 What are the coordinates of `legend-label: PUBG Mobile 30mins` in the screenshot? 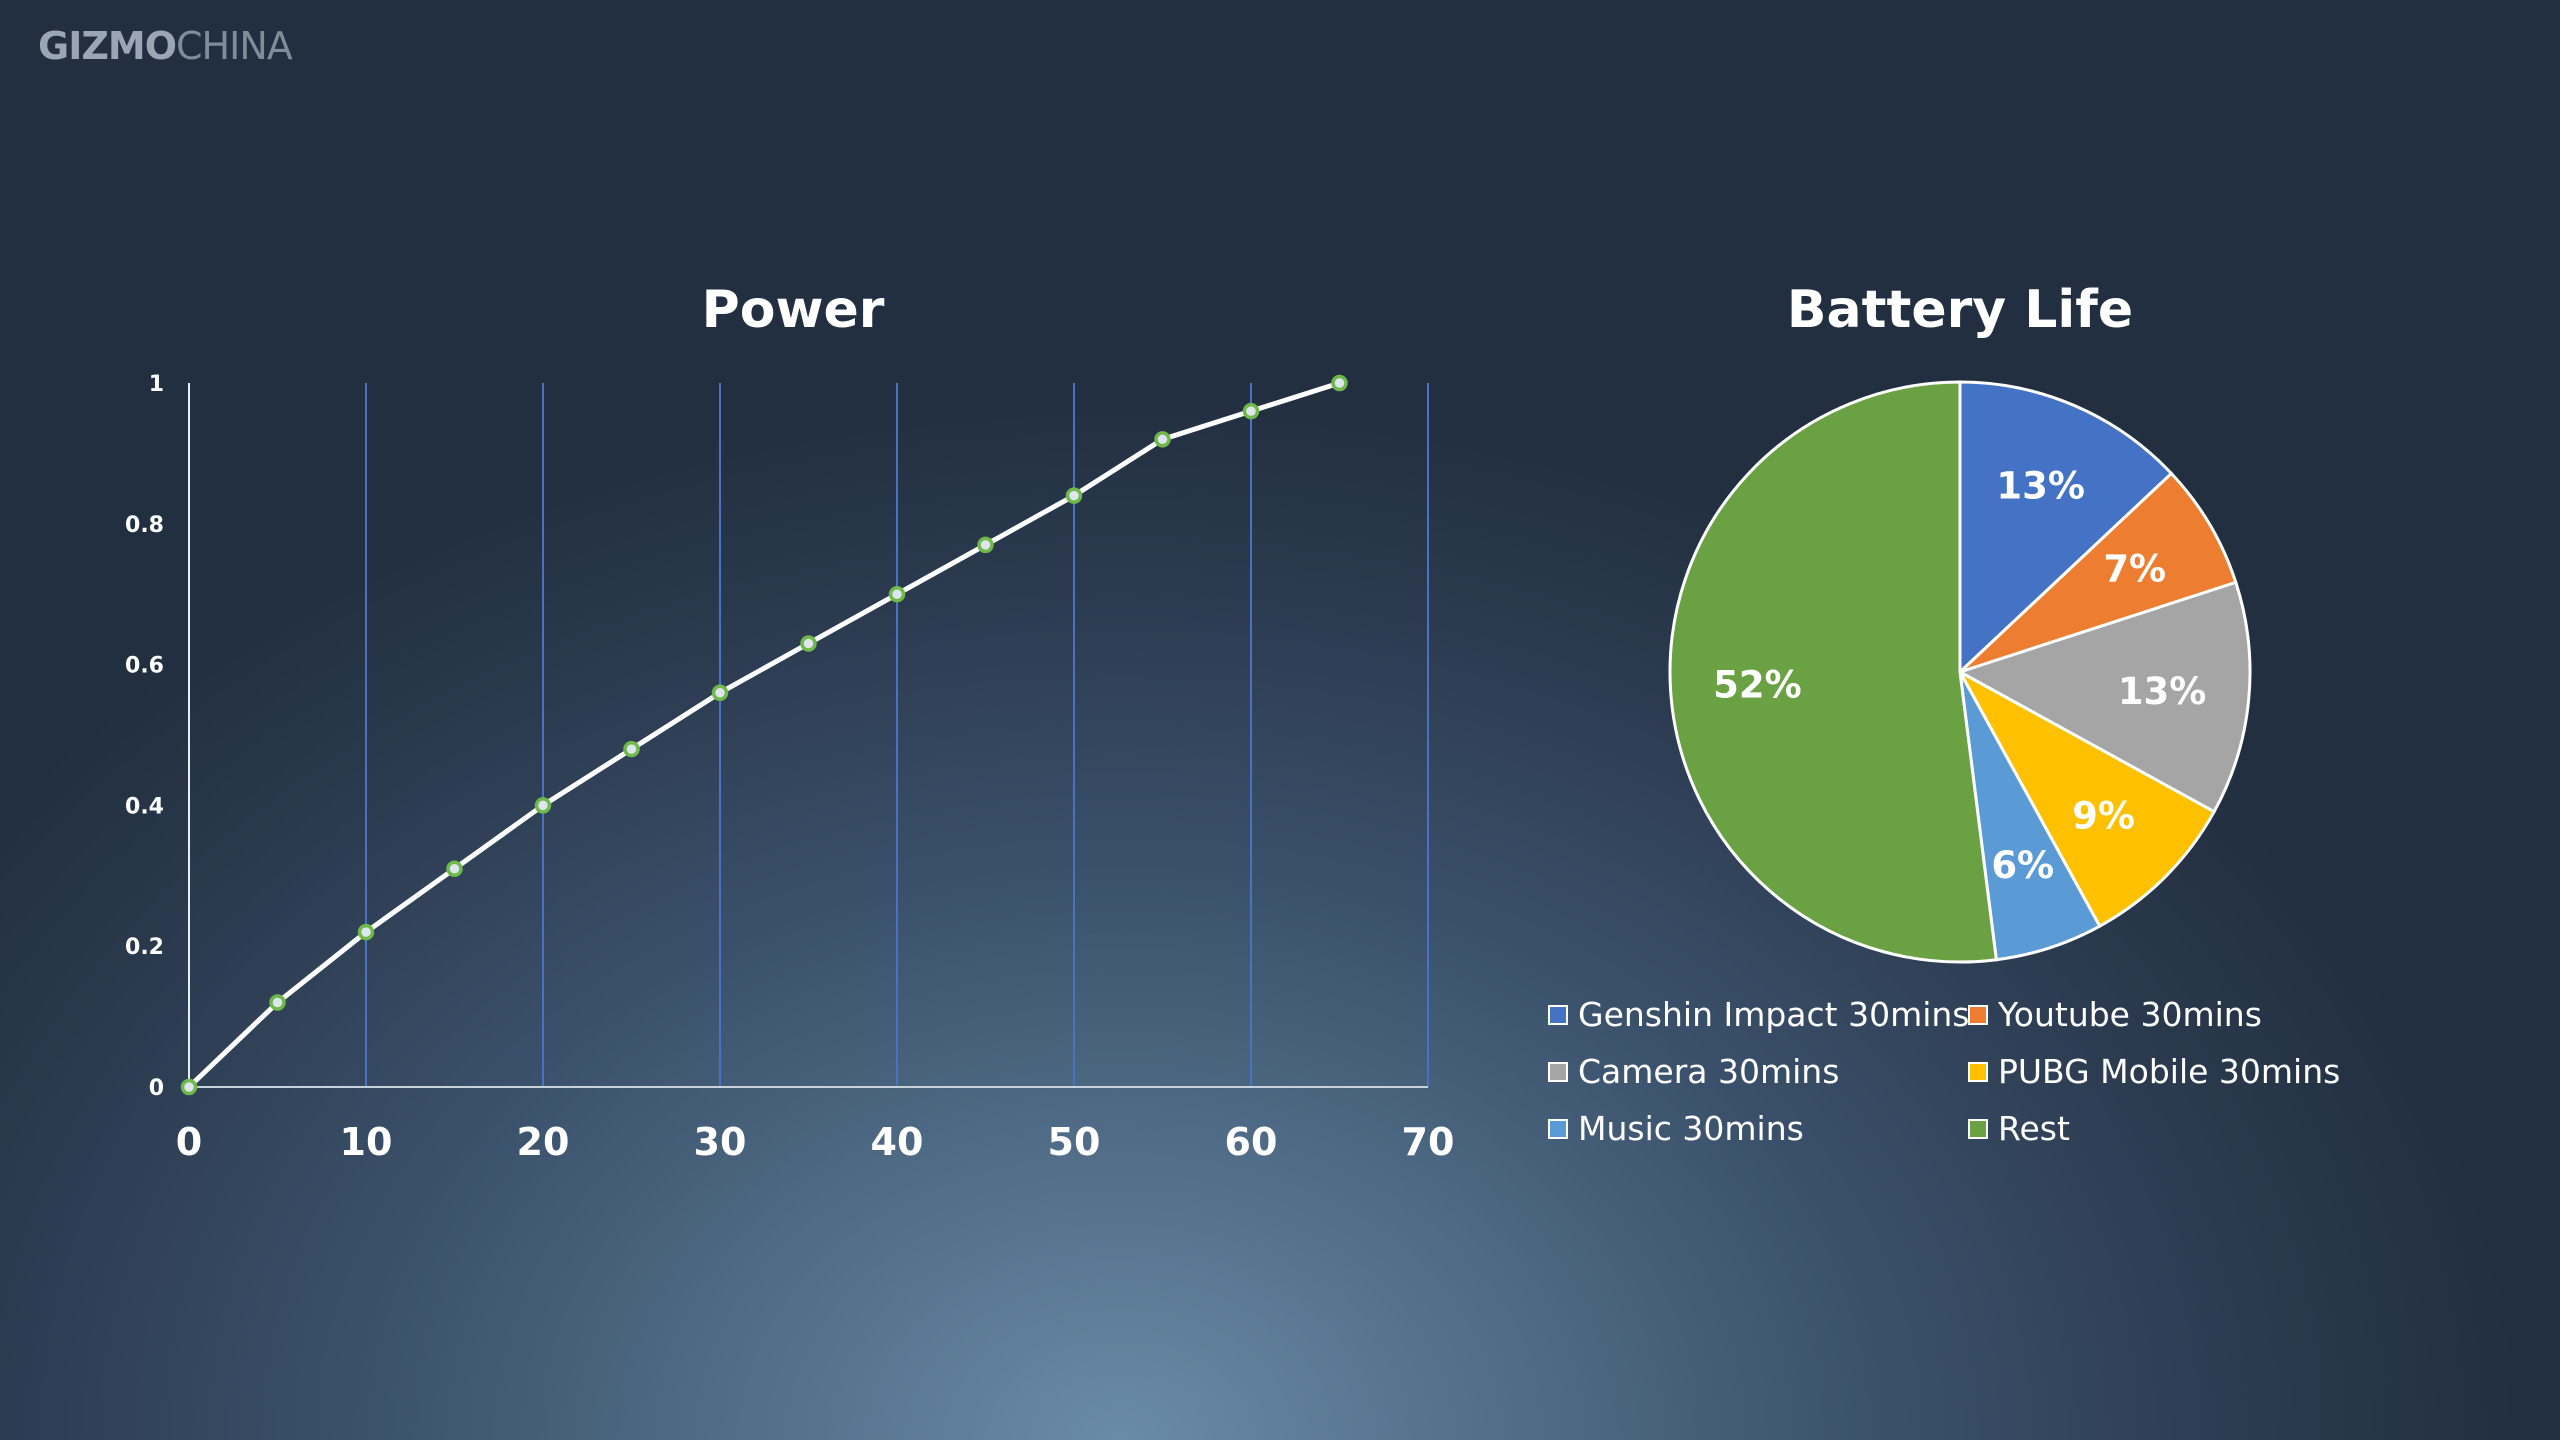 It's located at (2169, 1071).